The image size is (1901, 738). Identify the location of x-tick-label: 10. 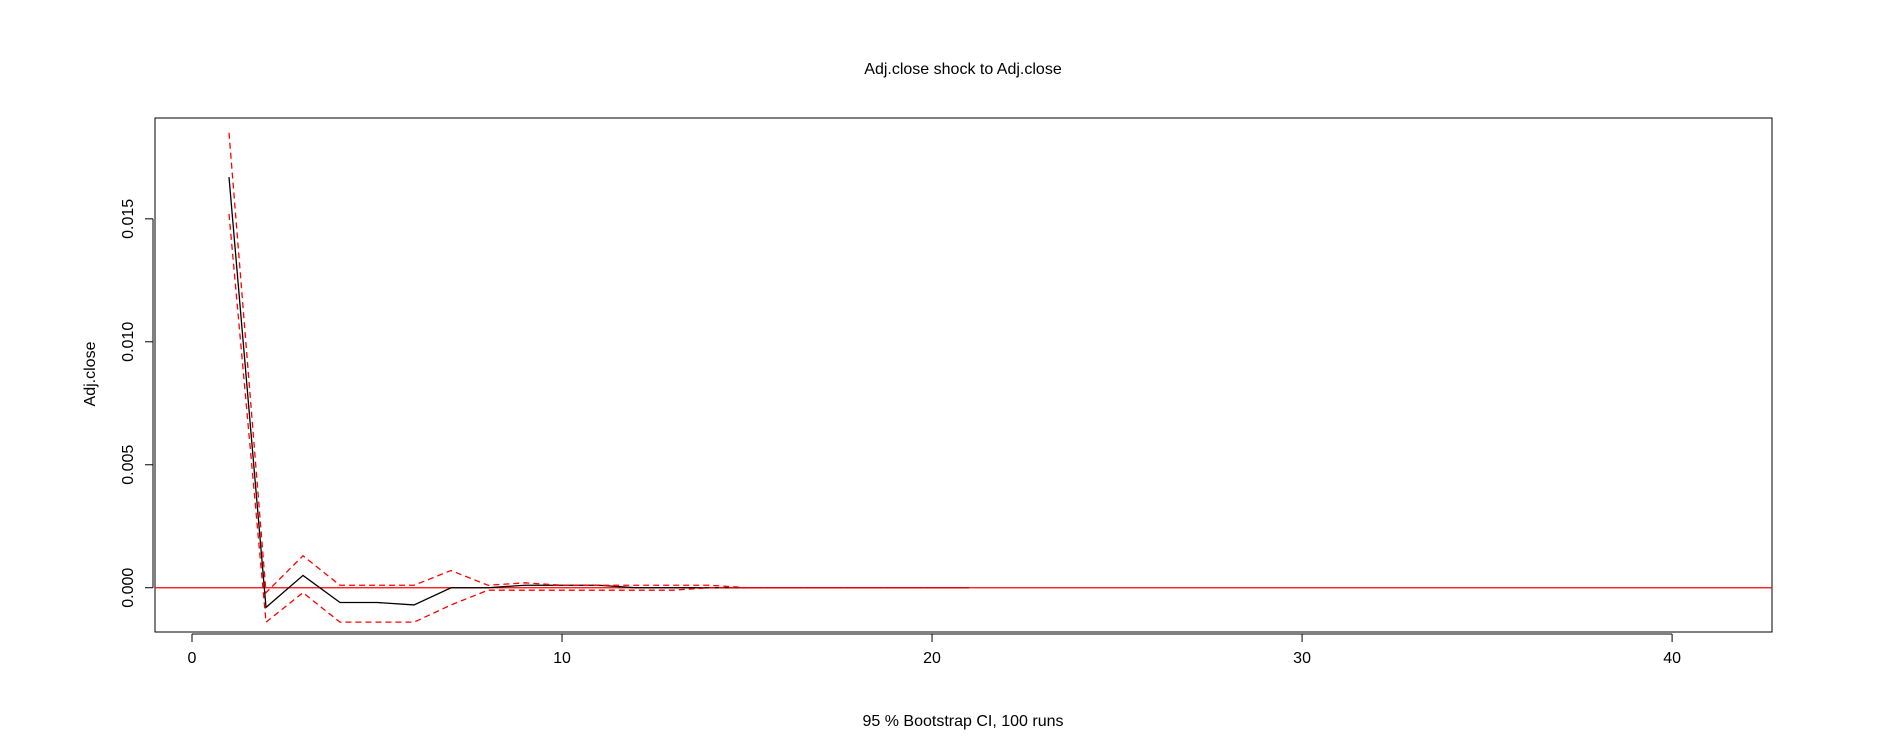
(562, 658).